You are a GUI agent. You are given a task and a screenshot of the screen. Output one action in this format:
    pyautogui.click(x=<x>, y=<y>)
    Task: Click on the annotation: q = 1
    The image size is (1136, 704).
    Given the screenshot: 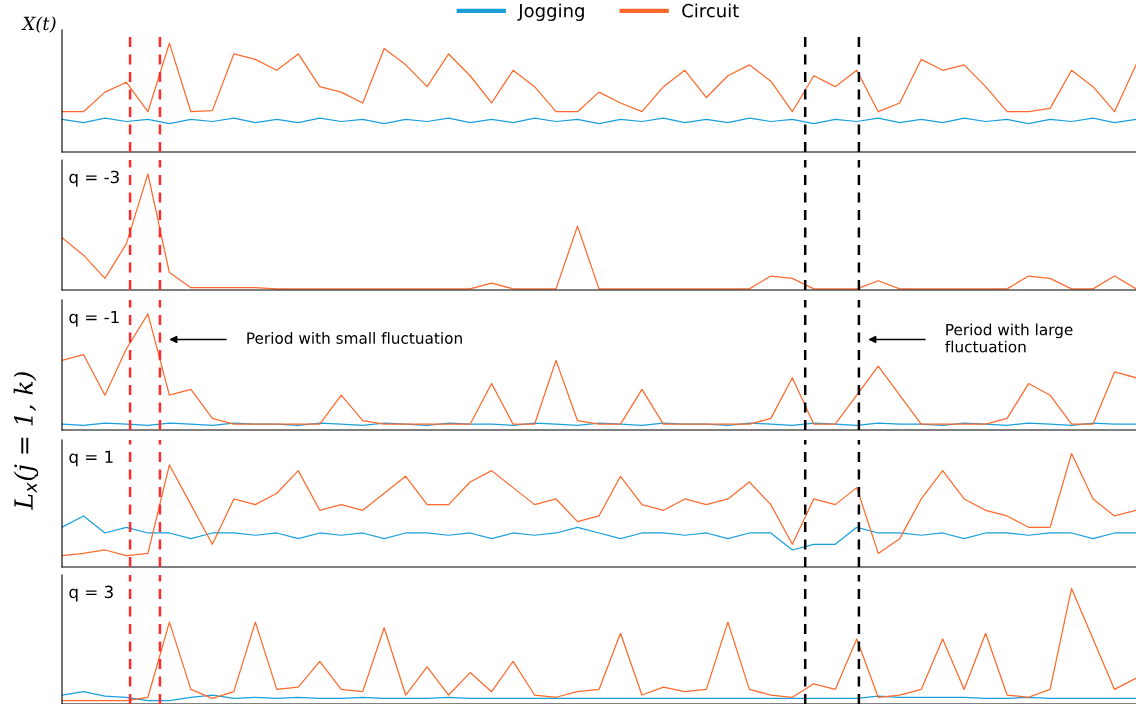 What is the action you would take?
    pyautogui.click(x=91, y=458)
    